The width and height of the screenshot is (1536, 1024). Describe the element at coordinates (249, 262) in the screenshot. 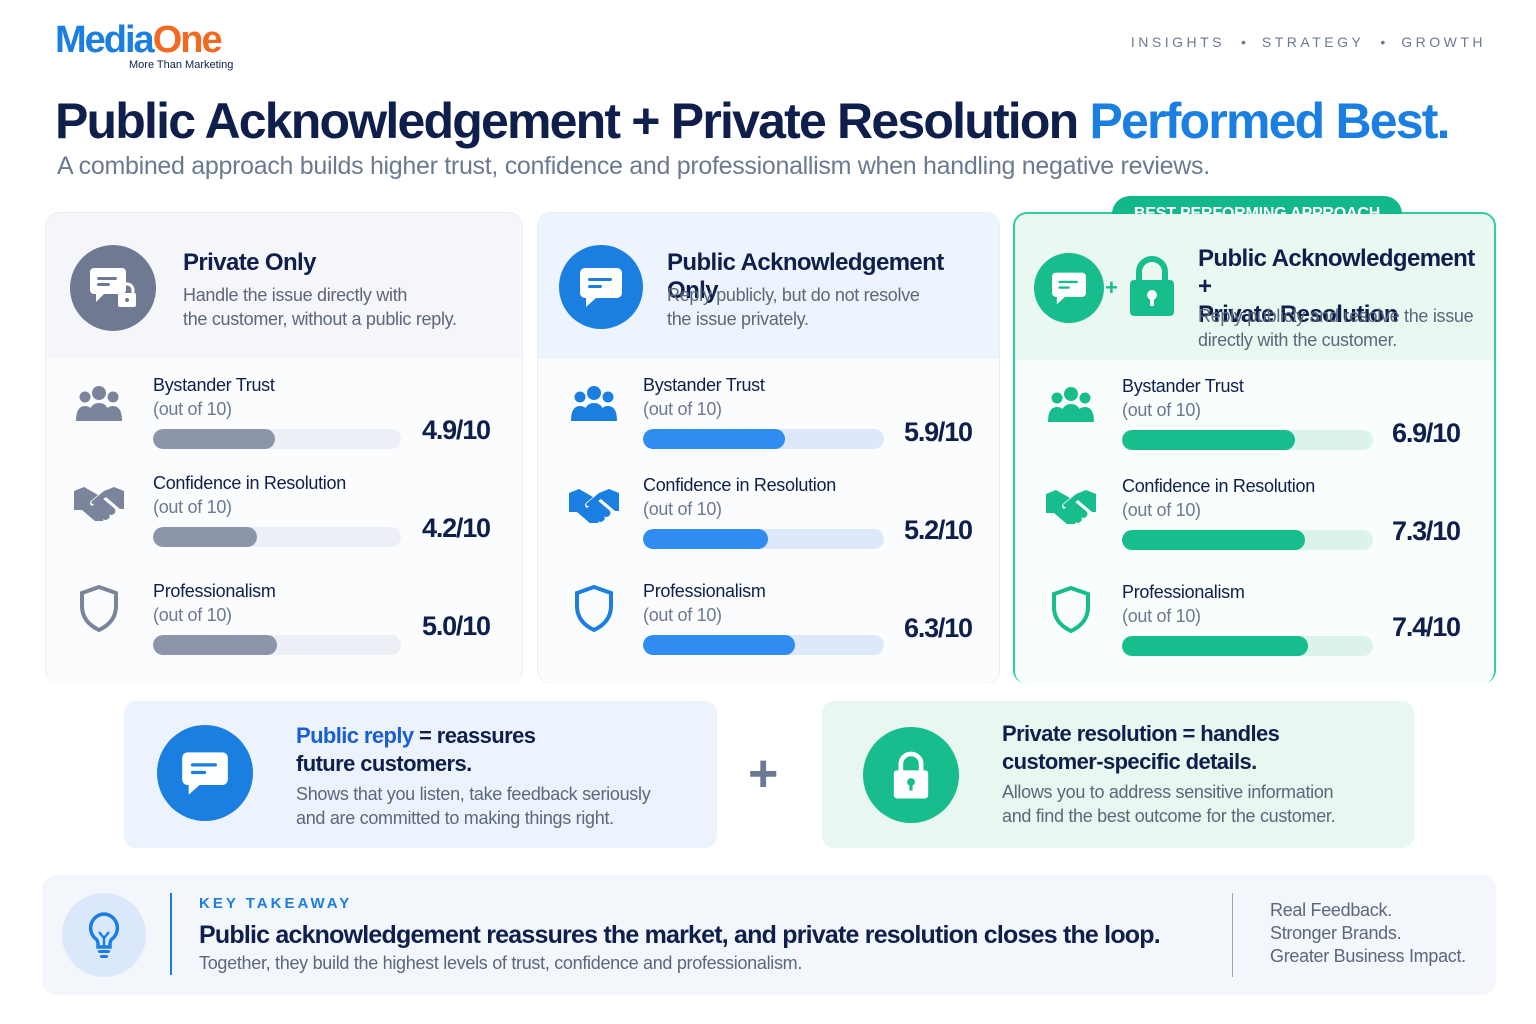

I see `card-title: Private Only` at that location.